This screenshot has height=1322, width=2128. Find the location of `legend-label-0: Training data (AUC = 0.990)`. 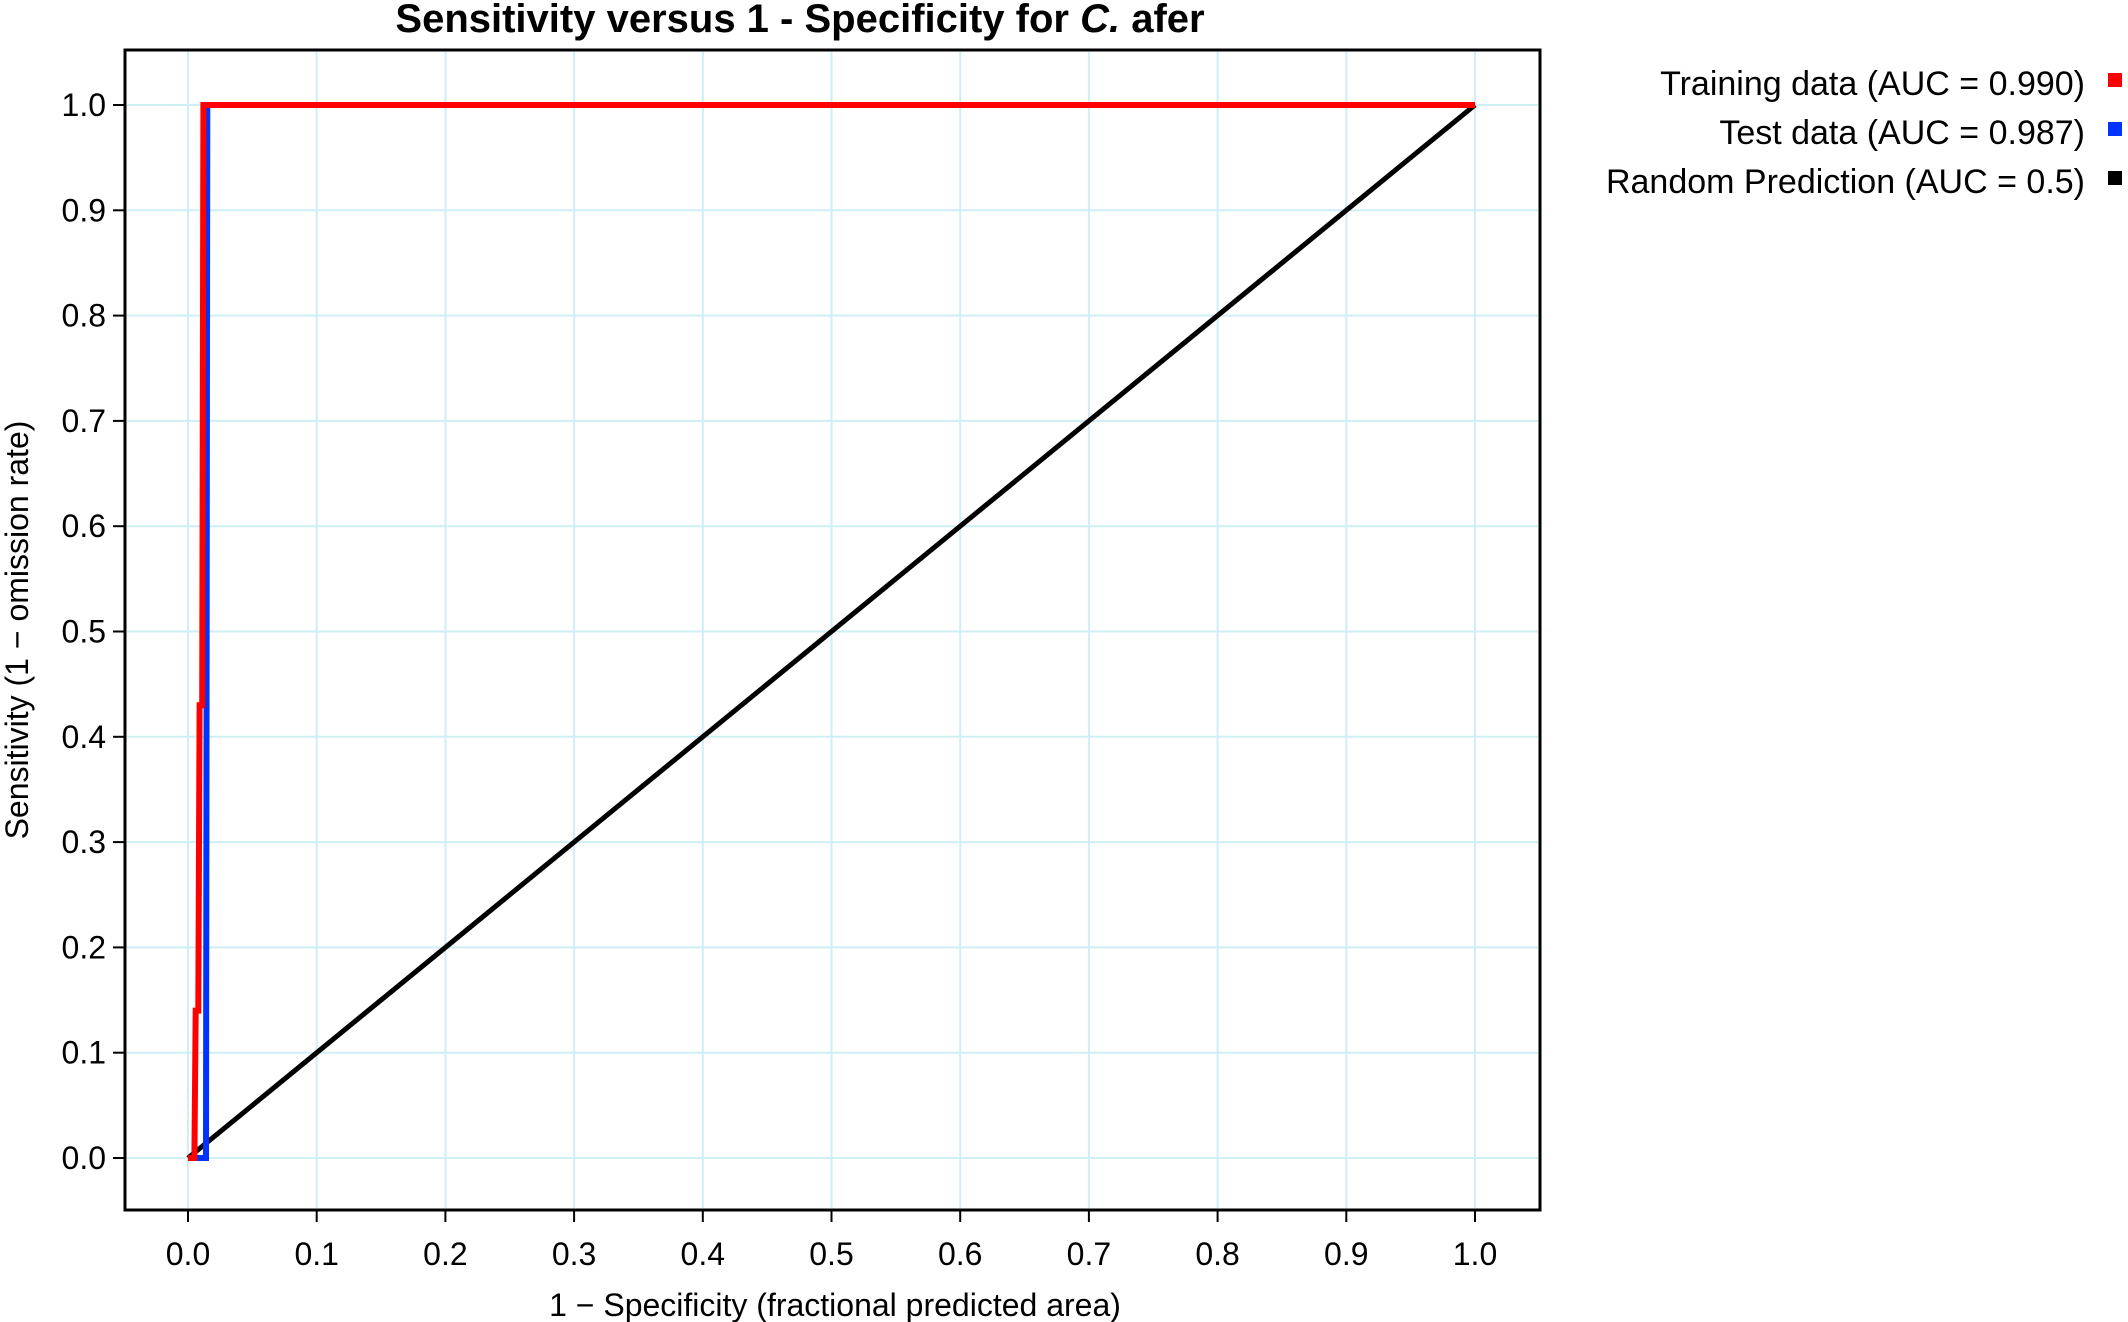

legend-label-0: Training data (AUC = 0.990) is located at coordinates (1872, 84).